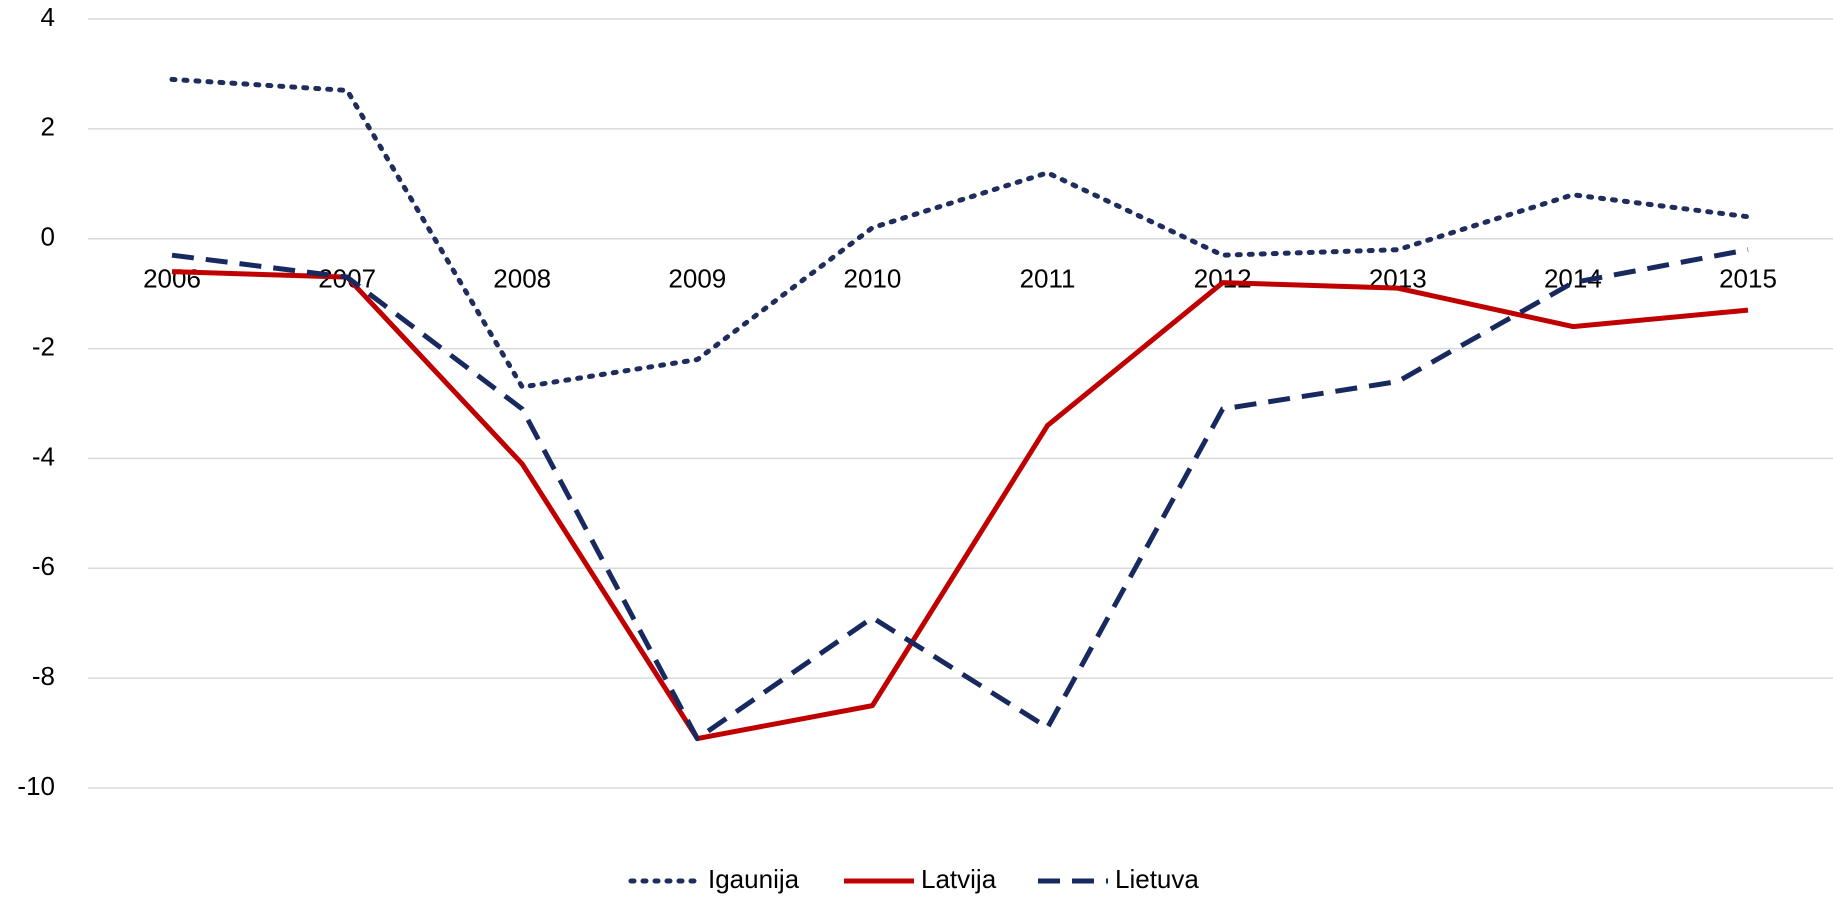 This screenshot has width=1833, height=899. What do you see at coordinates (873, 279) in the screenshot?
I see `x-tick-label: 2010` at bounding box center [873, 279].